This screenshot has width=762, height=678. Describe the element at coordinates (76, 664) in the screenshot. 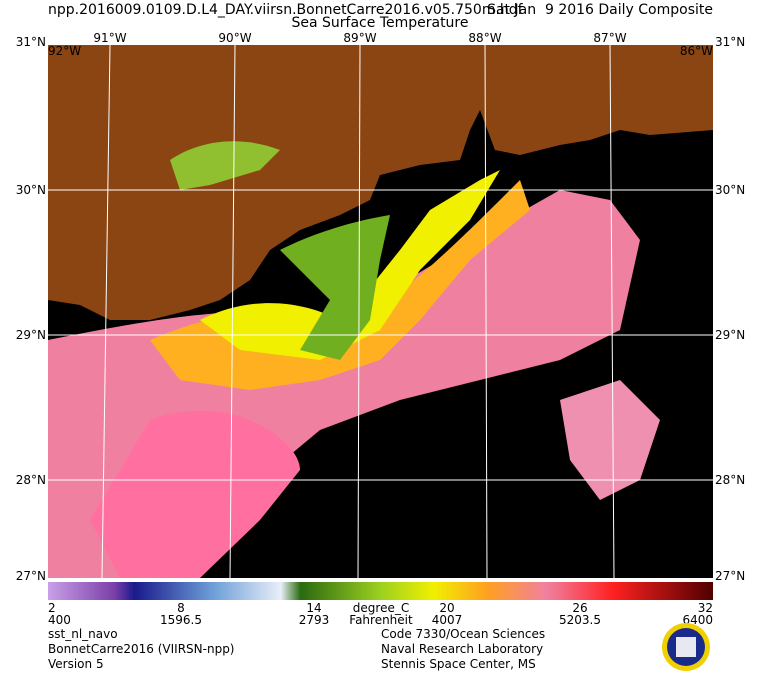

I see `footer-left: Version 5` at that location.